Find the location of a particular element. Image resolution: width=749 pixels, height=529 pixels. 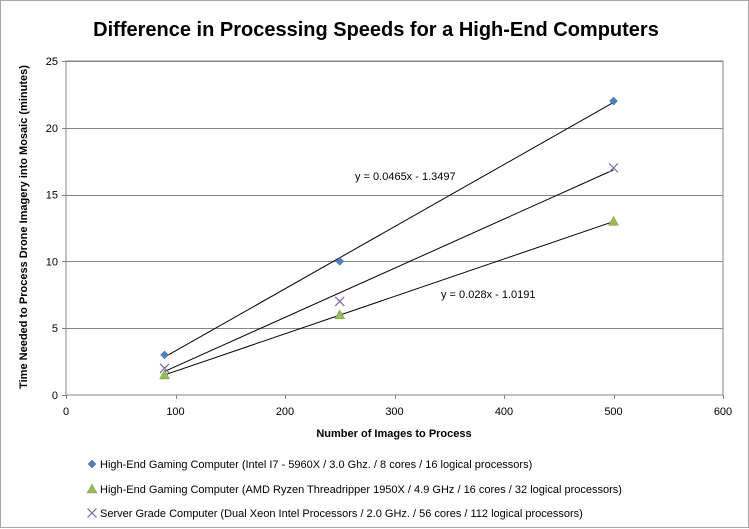

x-axis-title: Number of Images to Process is located at coordinates (393, 434).